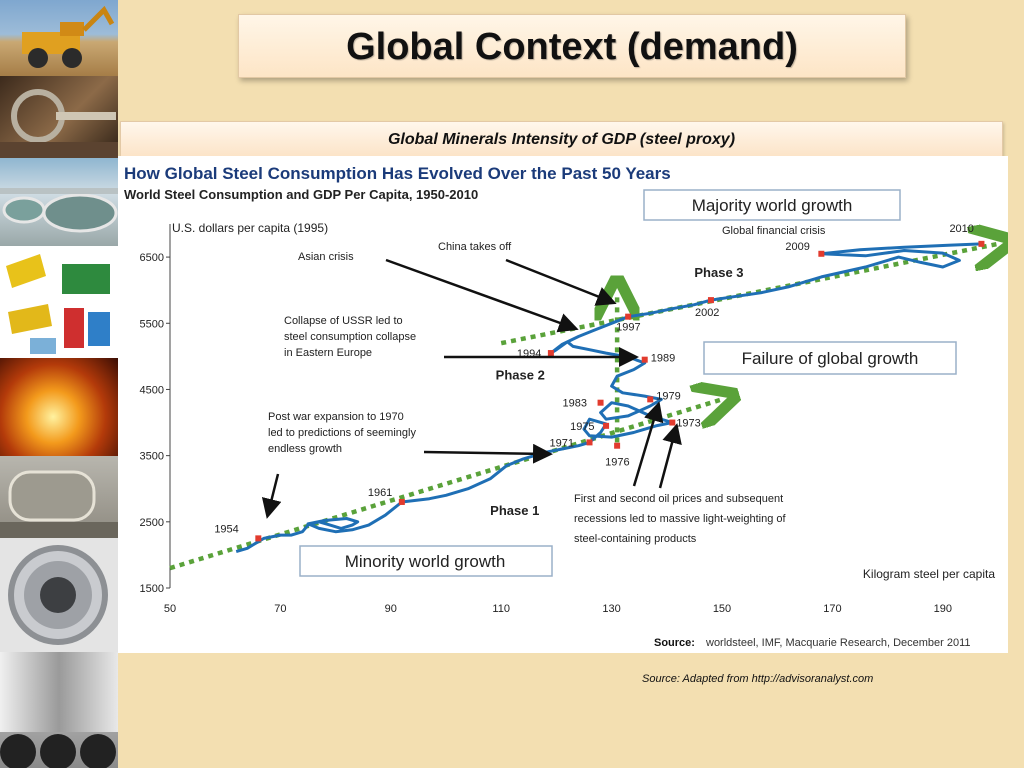 The image size is (1024, 768). What do you see at coordinates (575, 404) in the screenshot?
I see `year-label: 1983` at bounding box center [575, 404].